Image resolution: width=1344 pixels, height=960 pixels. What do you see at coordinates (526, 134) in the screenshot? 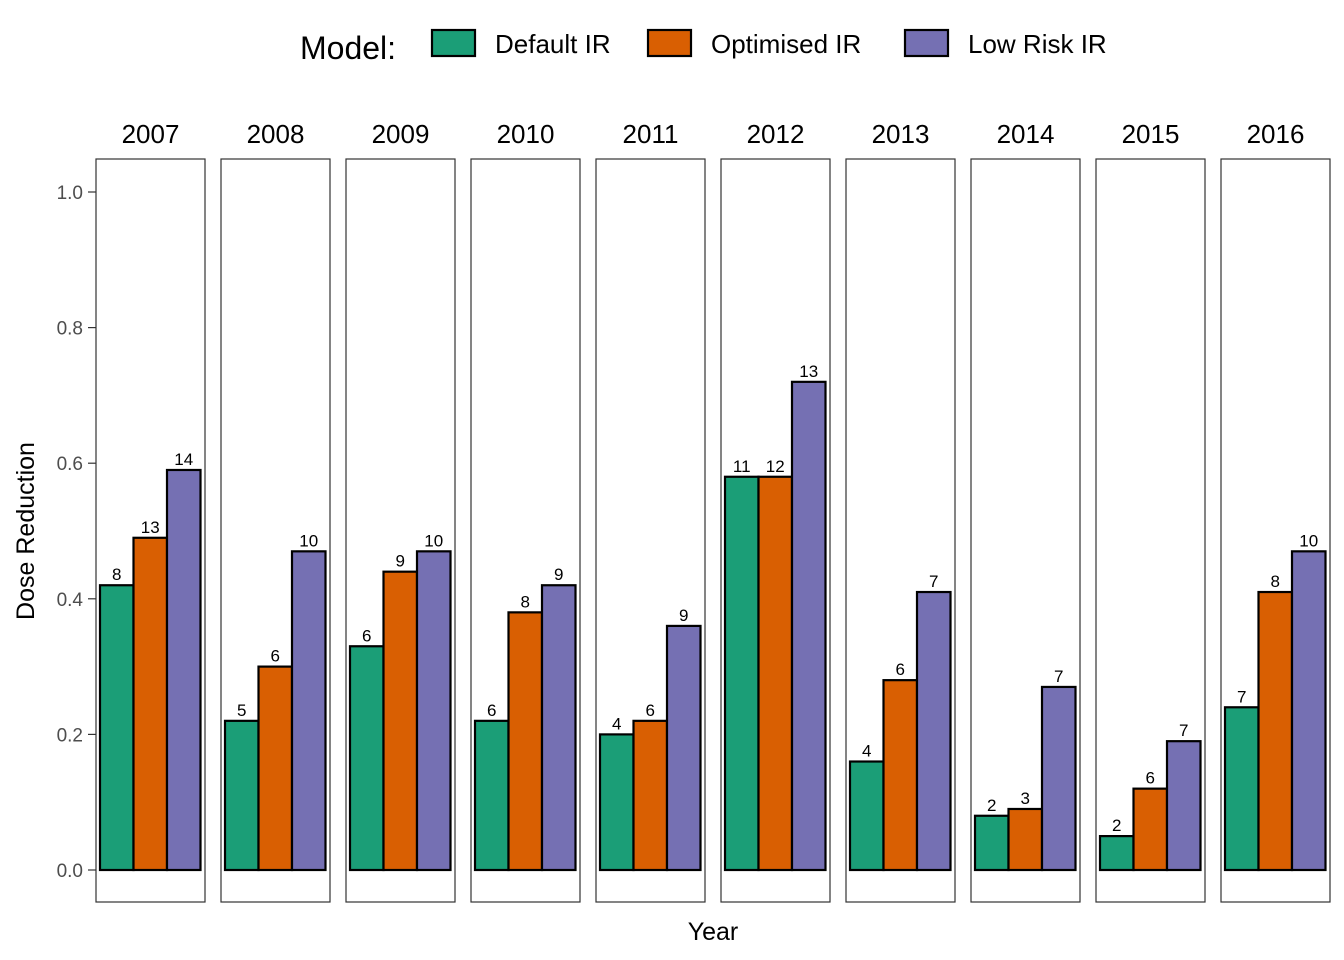
I see `strip-label: 2010` at bounding box center [526, 134].